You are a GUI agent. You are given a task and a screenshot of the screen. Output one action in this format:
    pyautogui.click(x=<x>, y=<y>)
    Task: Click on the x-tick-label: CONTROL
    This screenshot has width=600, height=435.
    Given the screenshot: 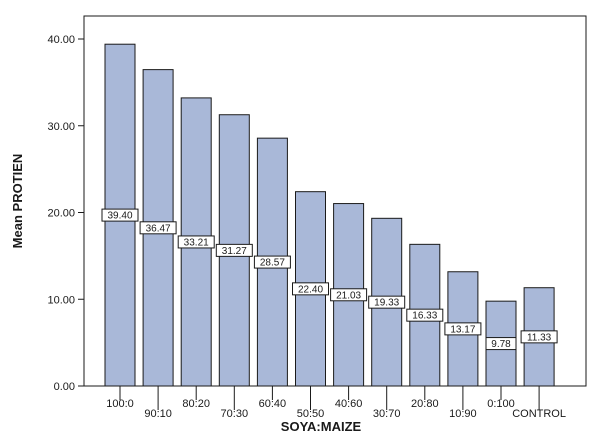 What is the action you would take?
    pyautogui.click(x=539, y=414)
    